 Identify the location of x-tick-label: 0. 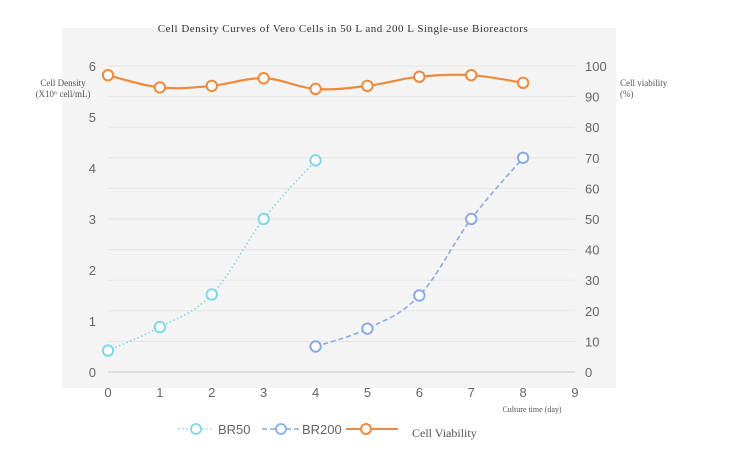
(107, 392).